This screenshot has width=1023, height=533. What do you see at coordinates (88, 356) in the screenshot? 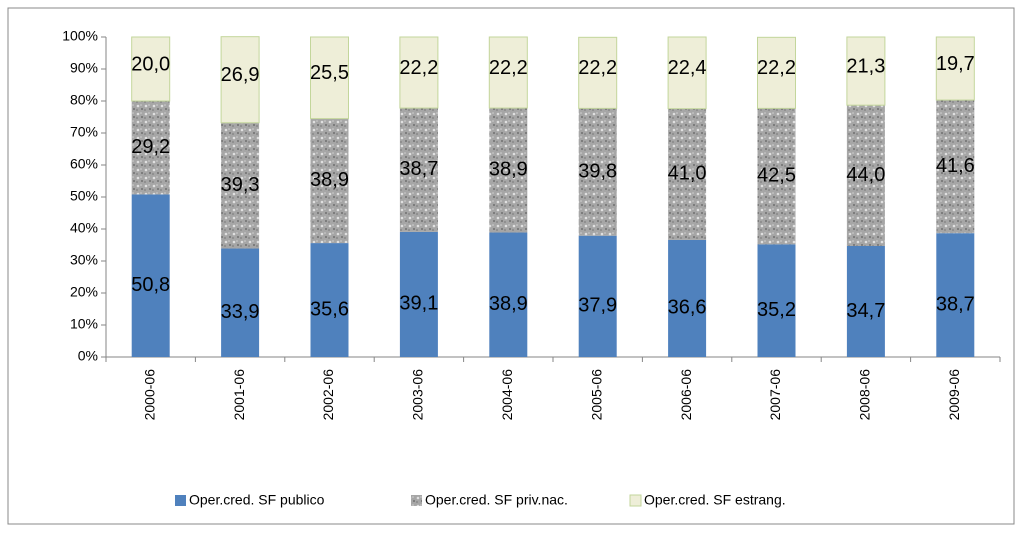
I see `y-tick-label: 0%` at bounding box center [88, 356].